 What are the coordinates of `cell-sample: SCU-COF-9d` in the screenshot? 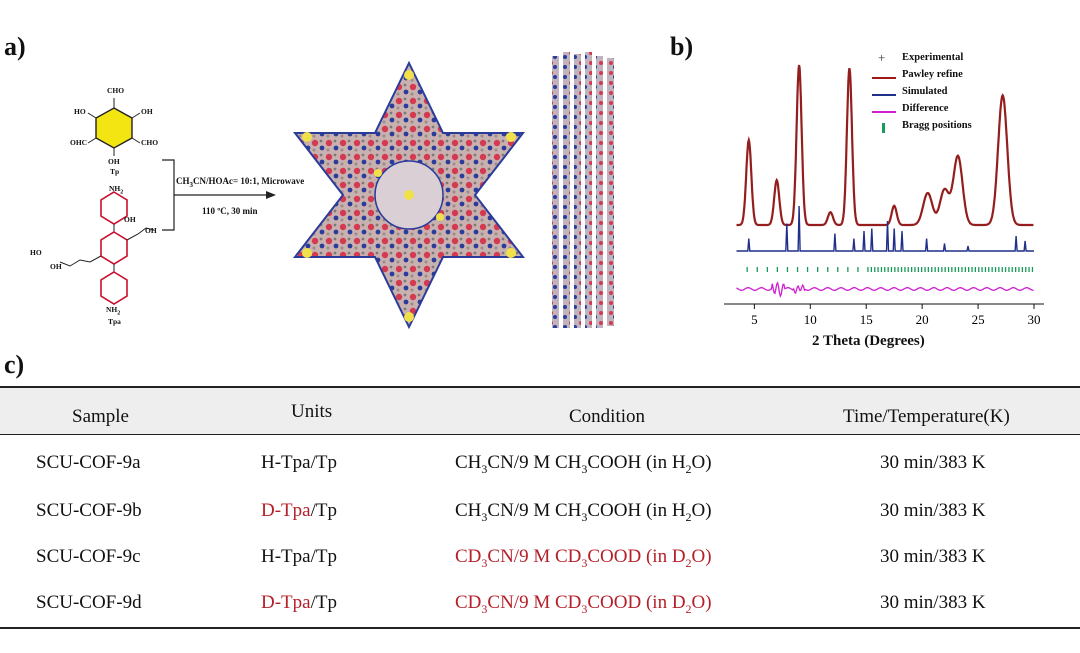 It's located at (89, 602).